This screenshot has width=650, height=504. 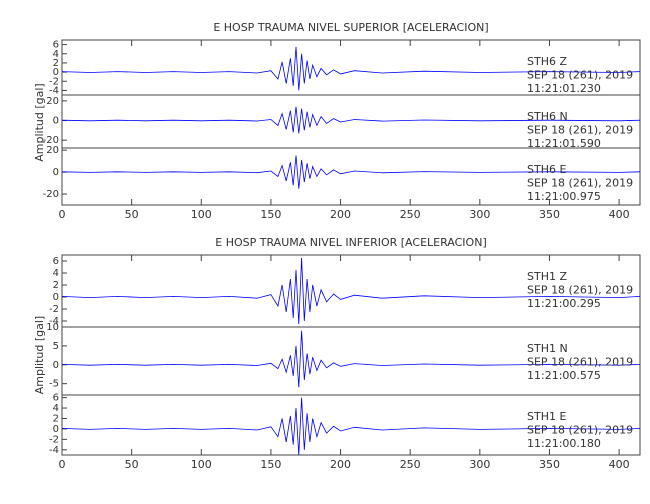 I want to click on y-tick-label: 10, so click(x=52, y=327).